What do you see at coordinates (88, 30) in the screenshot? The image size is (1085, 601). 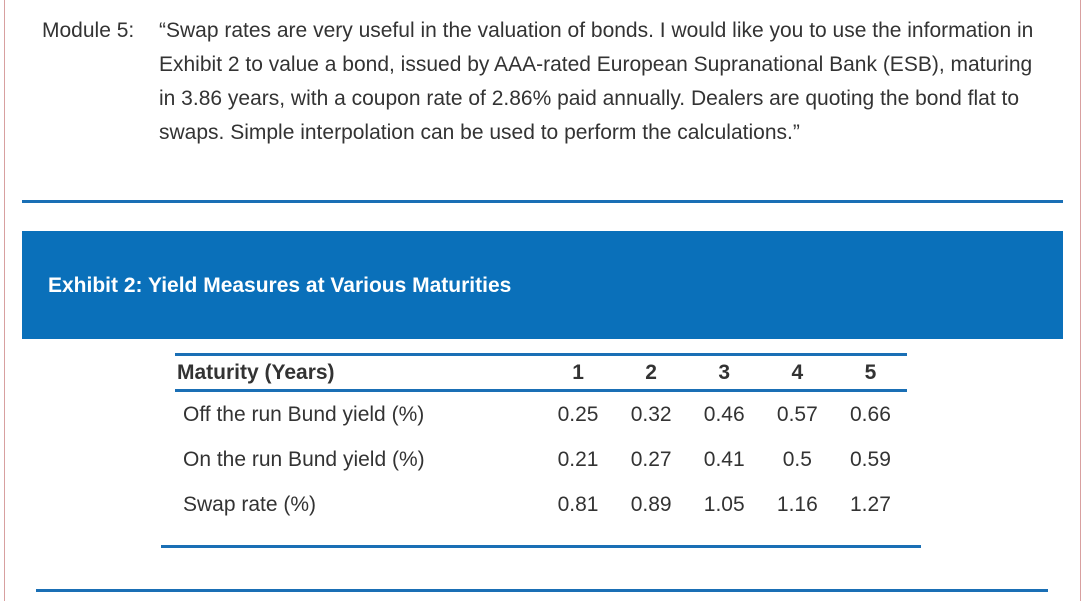 I see `module-label: Module 5:` at bounding box center [88, 30].